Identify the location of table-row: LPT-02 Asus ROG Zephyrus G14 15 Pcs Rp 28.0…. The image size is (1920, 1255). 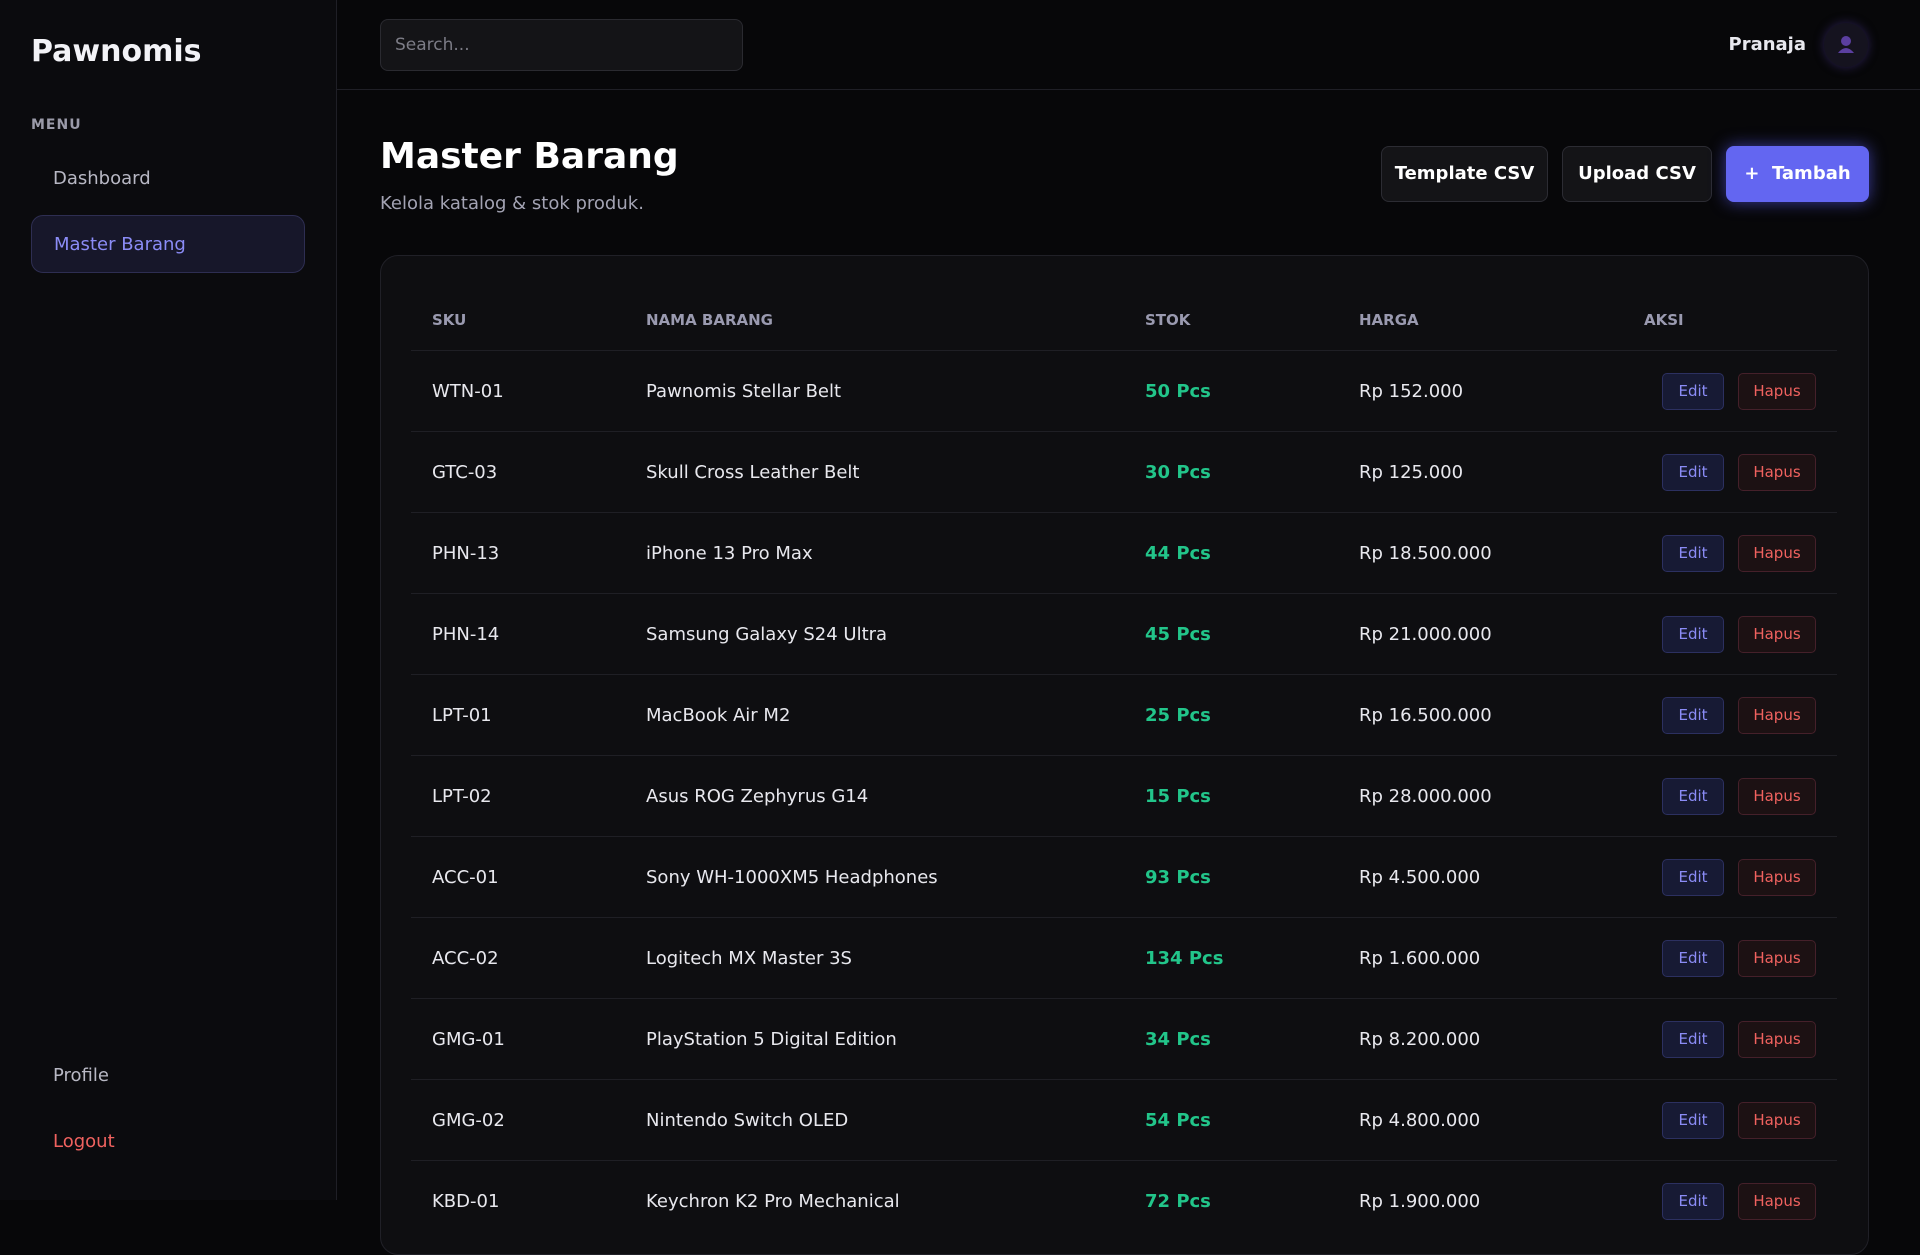
(1124, 795).